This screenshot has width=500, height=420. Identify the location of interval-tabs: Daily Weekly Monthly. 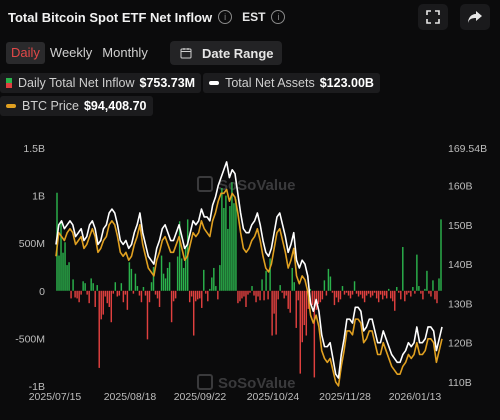
(79, 53).